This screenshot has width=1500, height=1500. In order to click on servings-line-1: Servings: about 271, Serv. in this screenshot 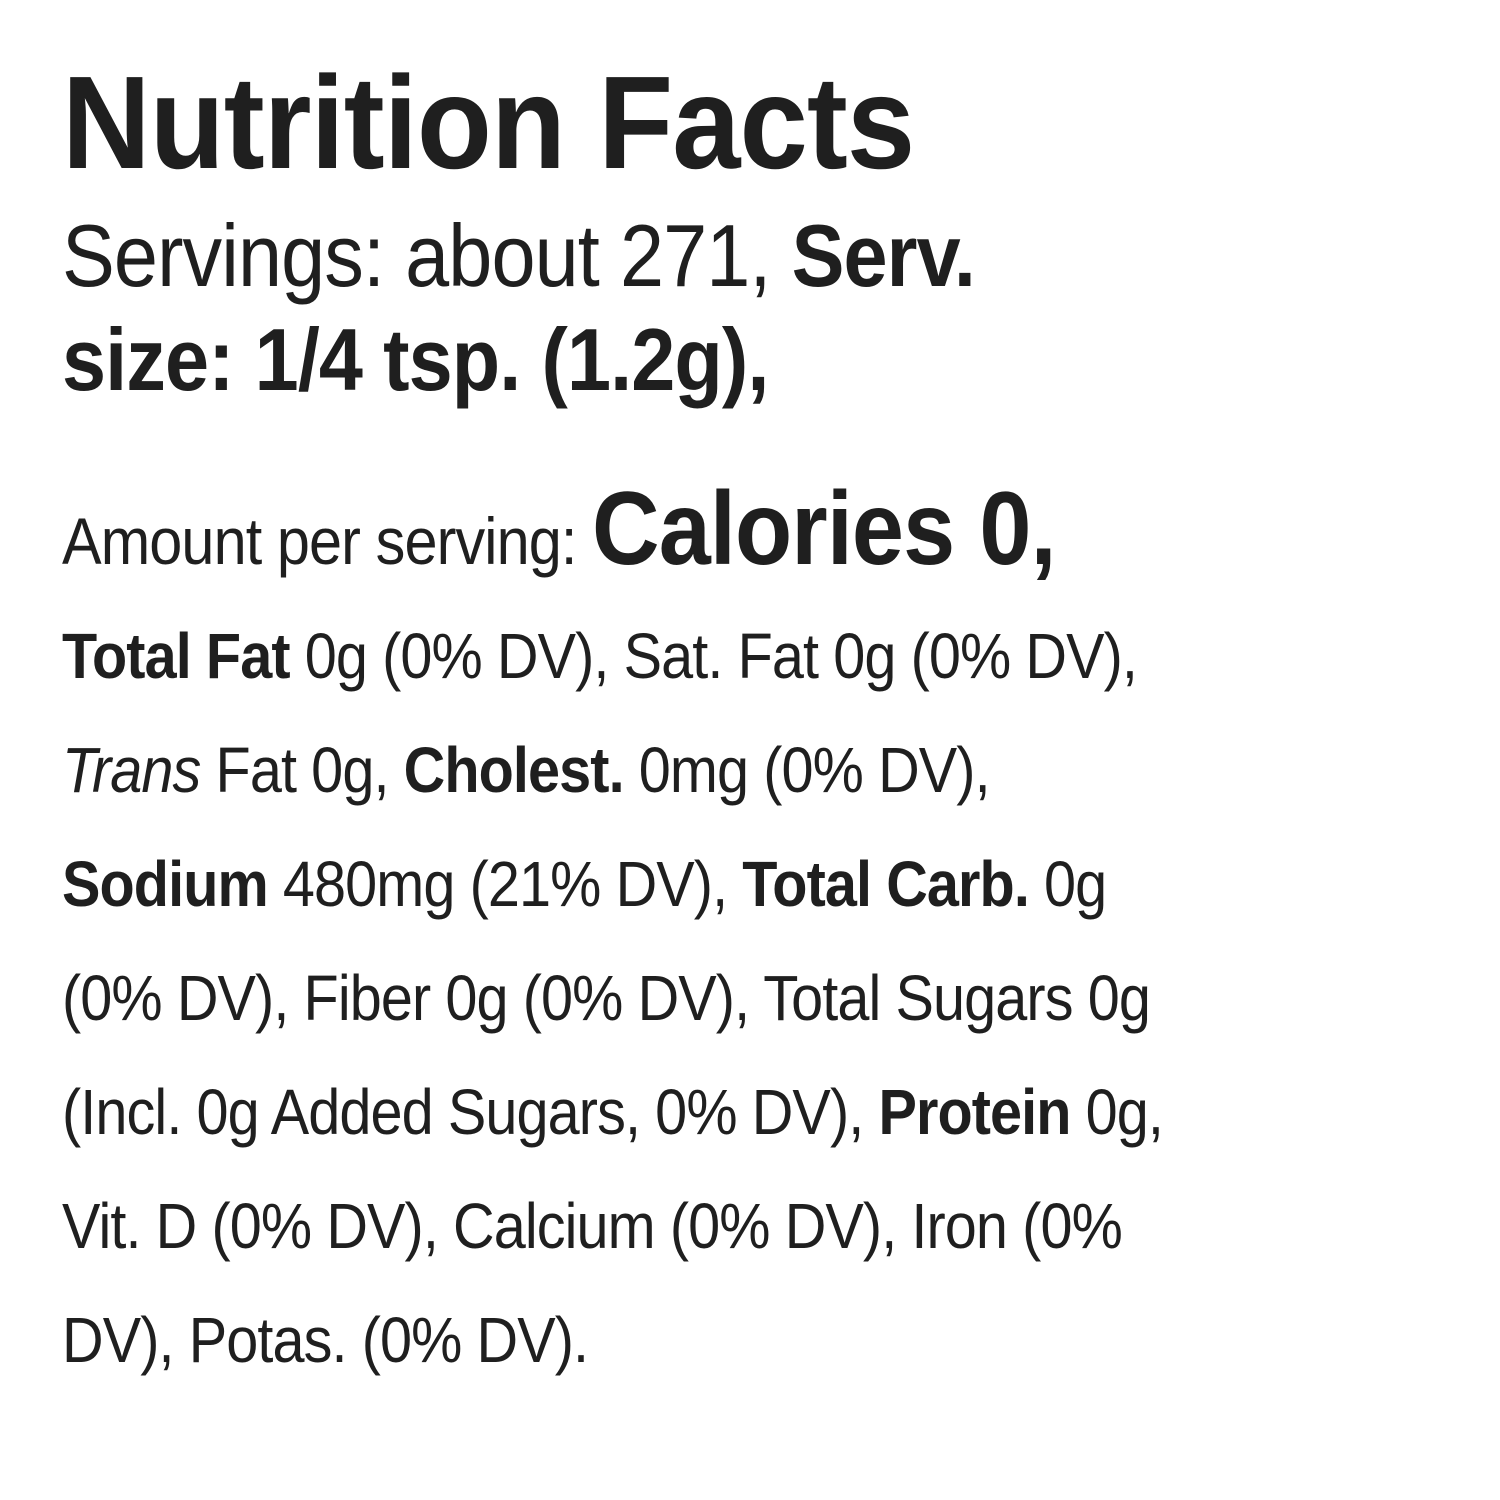, I will do `click(692, 256)`.